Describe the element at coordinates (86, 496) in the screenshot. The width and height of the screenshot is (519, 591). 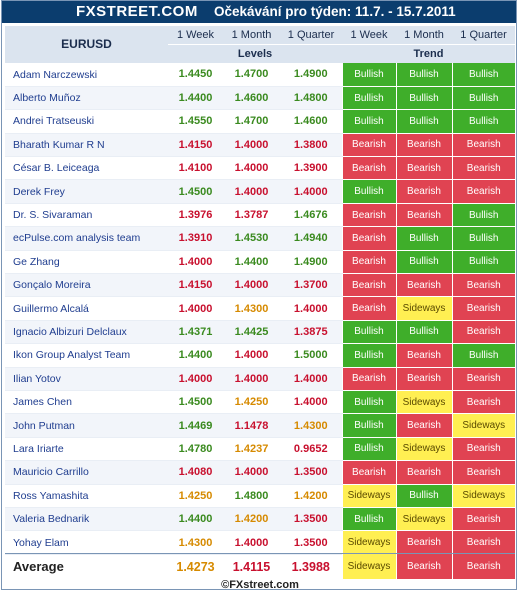
I see `analyst-name: Ross Yamashita` at that location.